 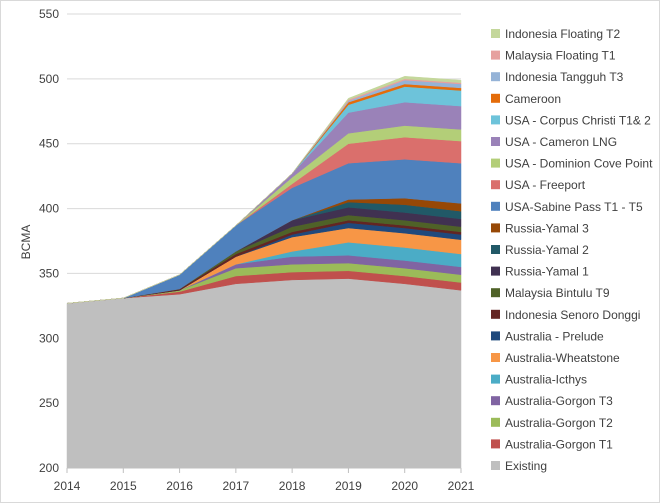 I want to click on y-tick-label: 200, so click(x=49, y=468).